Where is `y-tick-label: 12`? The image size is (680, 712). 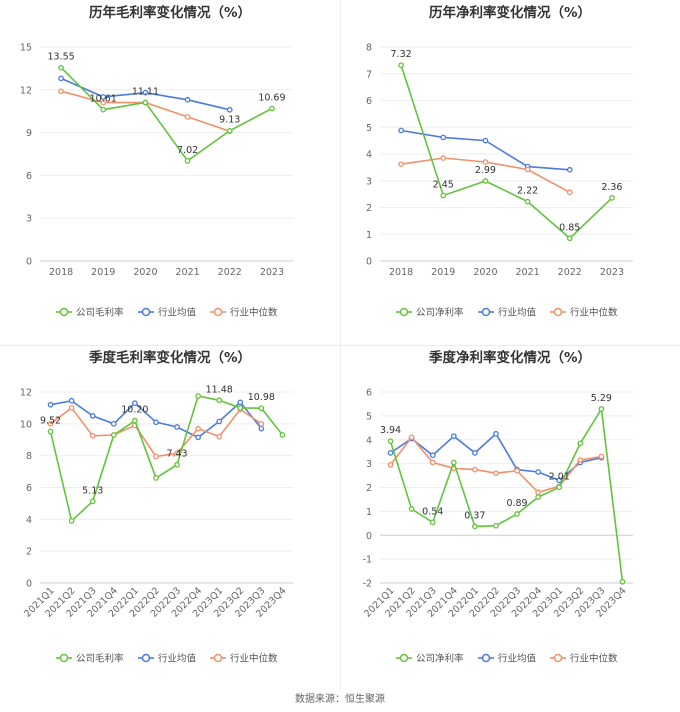
y-tick-label: 12 is located at coordinates (26, 393).